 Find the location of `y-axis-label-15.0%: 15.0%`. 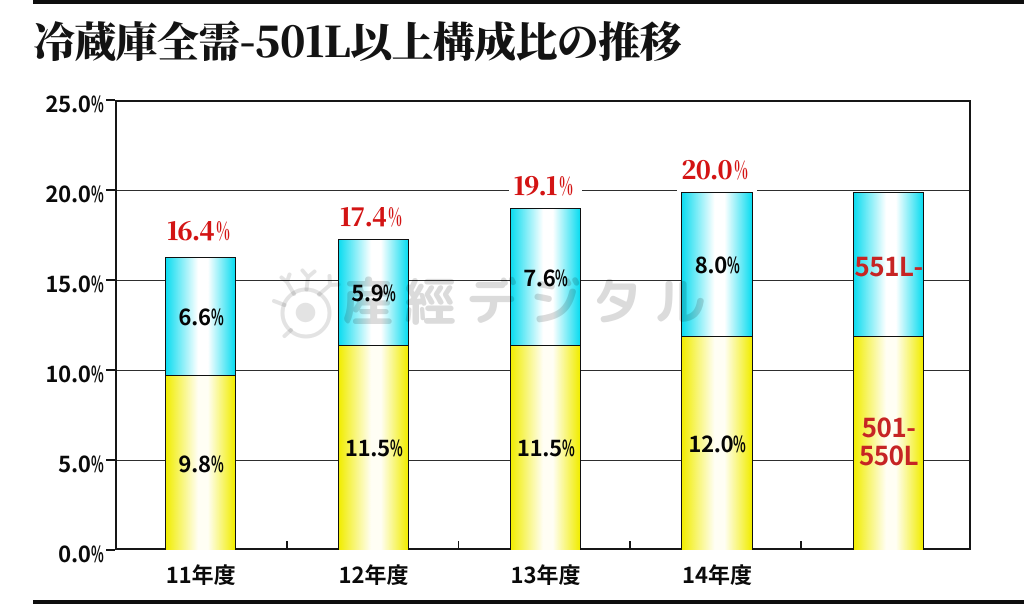

y-axis-label-15.0%: 15.0% is located at coordinates (74, 282).